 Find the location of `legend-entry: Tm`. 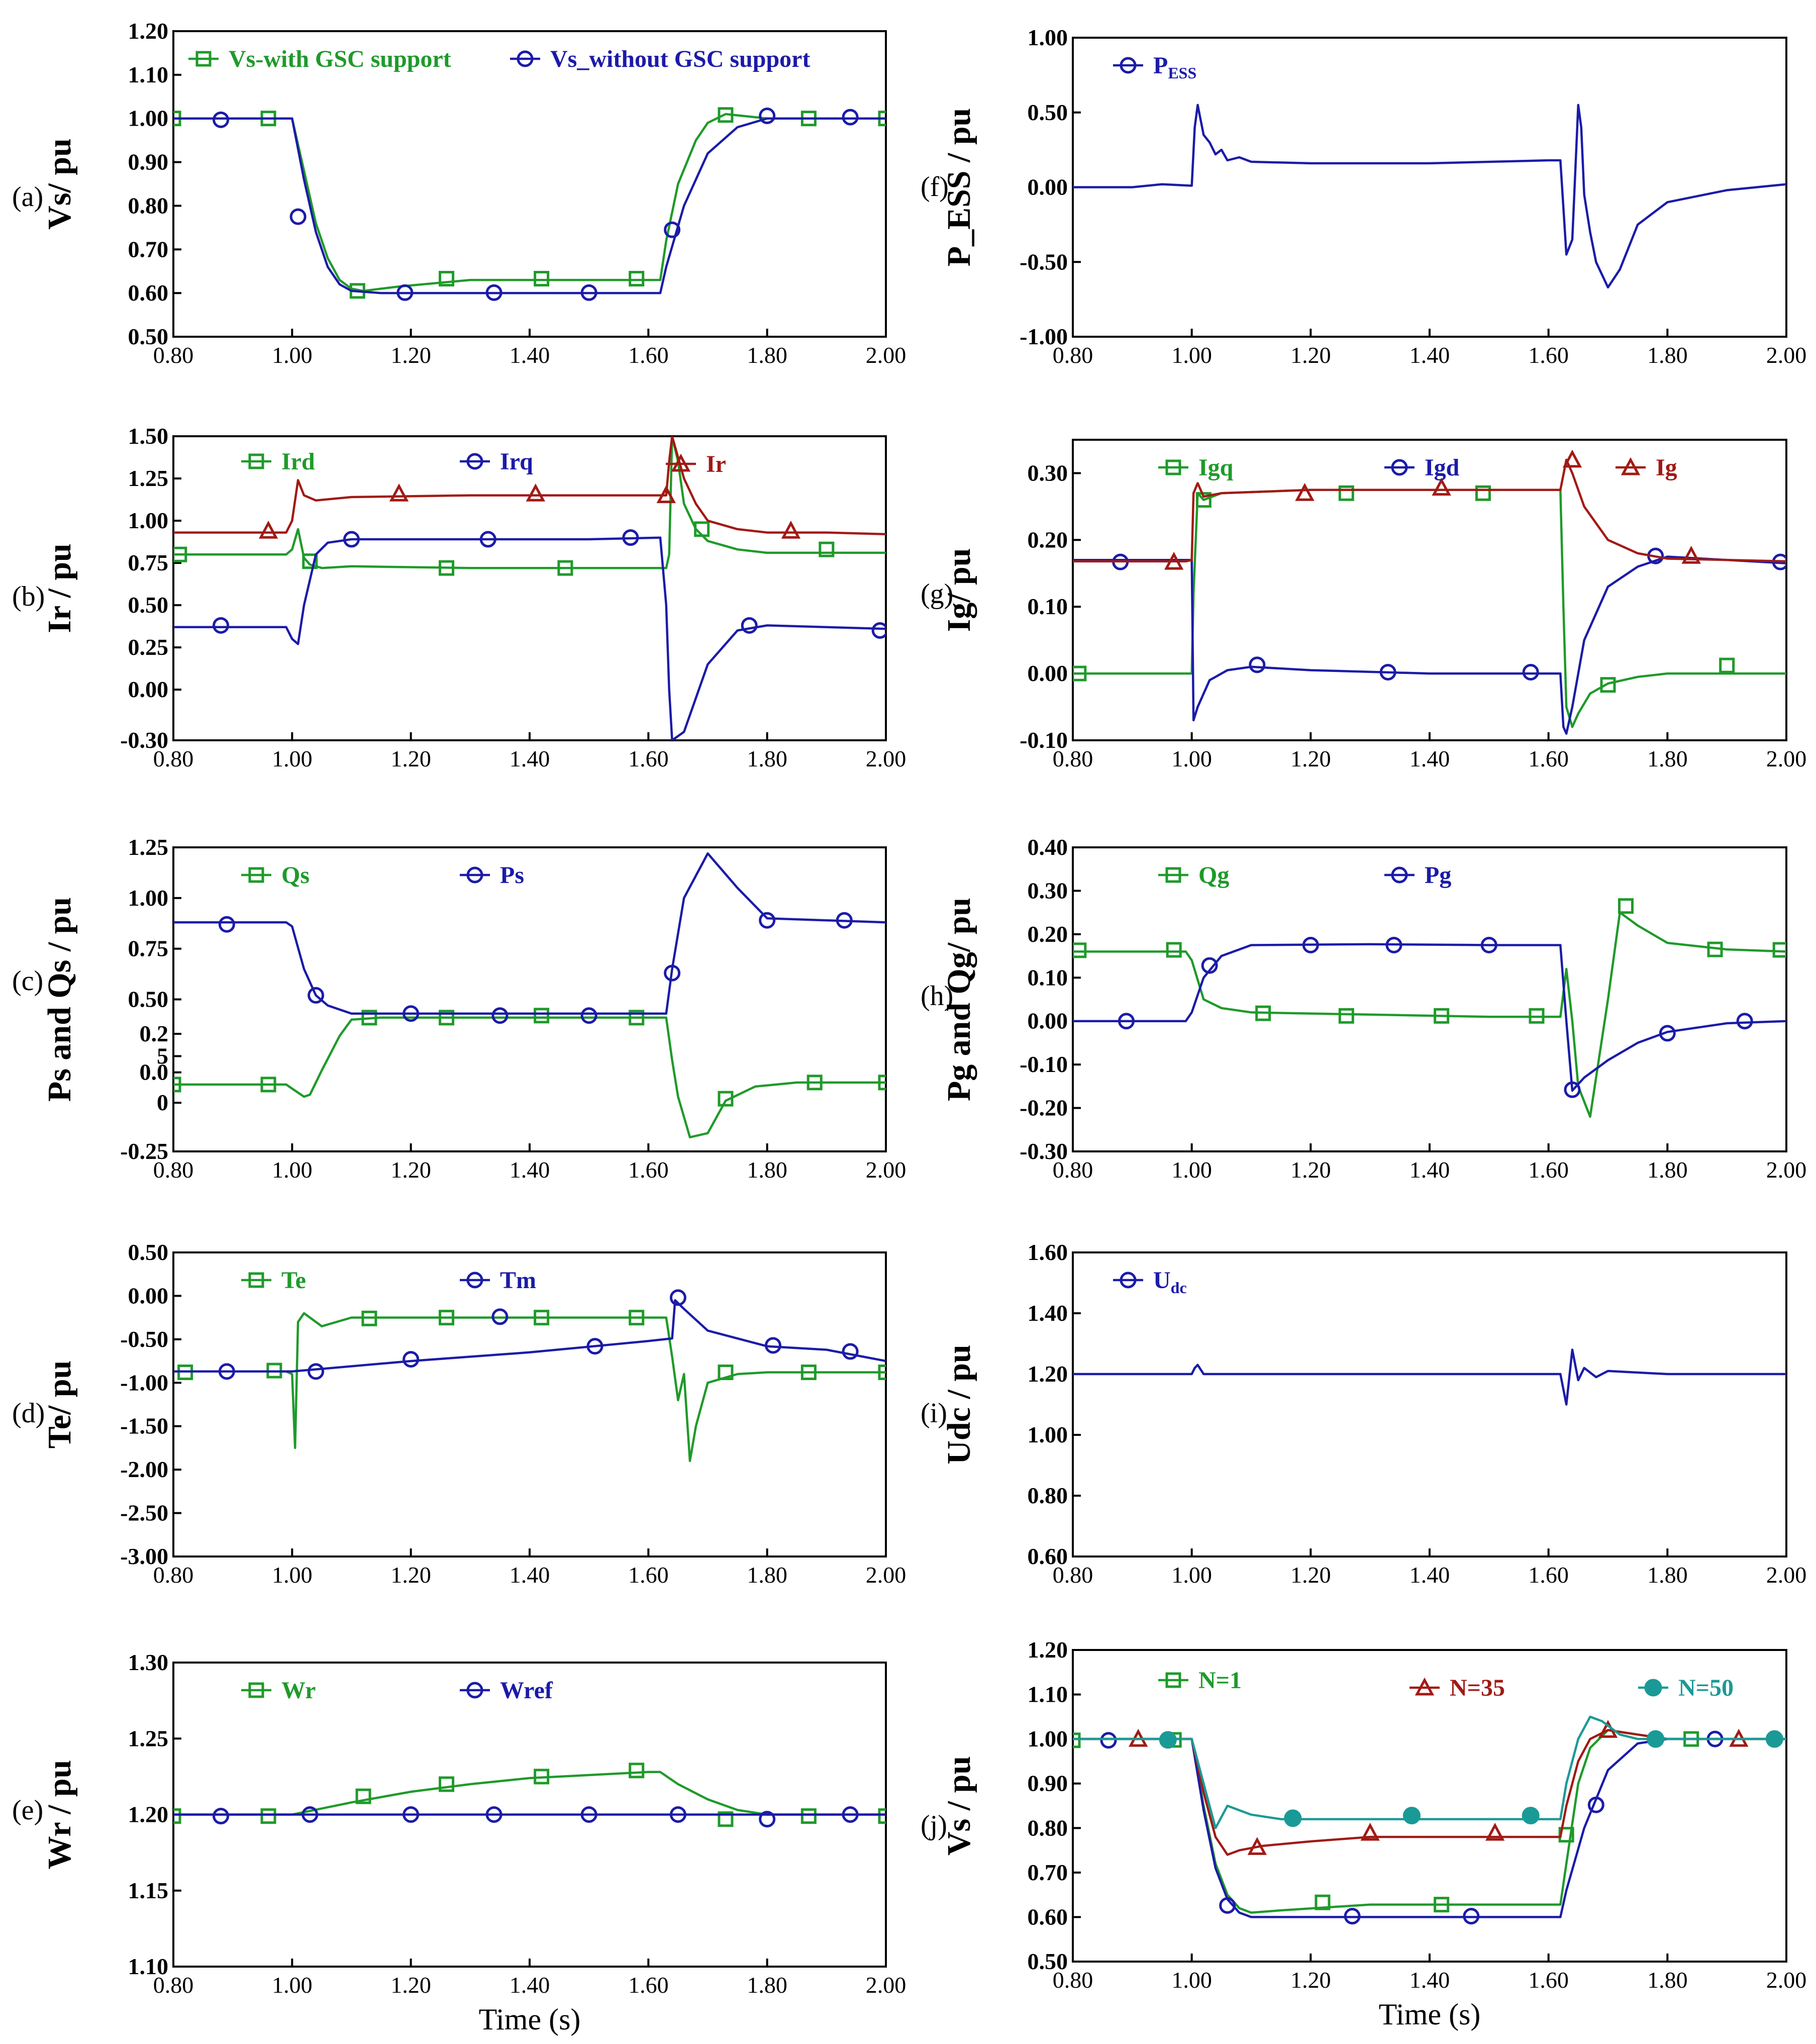

legend-entry: Tm is located at coordinates (518, 1280).